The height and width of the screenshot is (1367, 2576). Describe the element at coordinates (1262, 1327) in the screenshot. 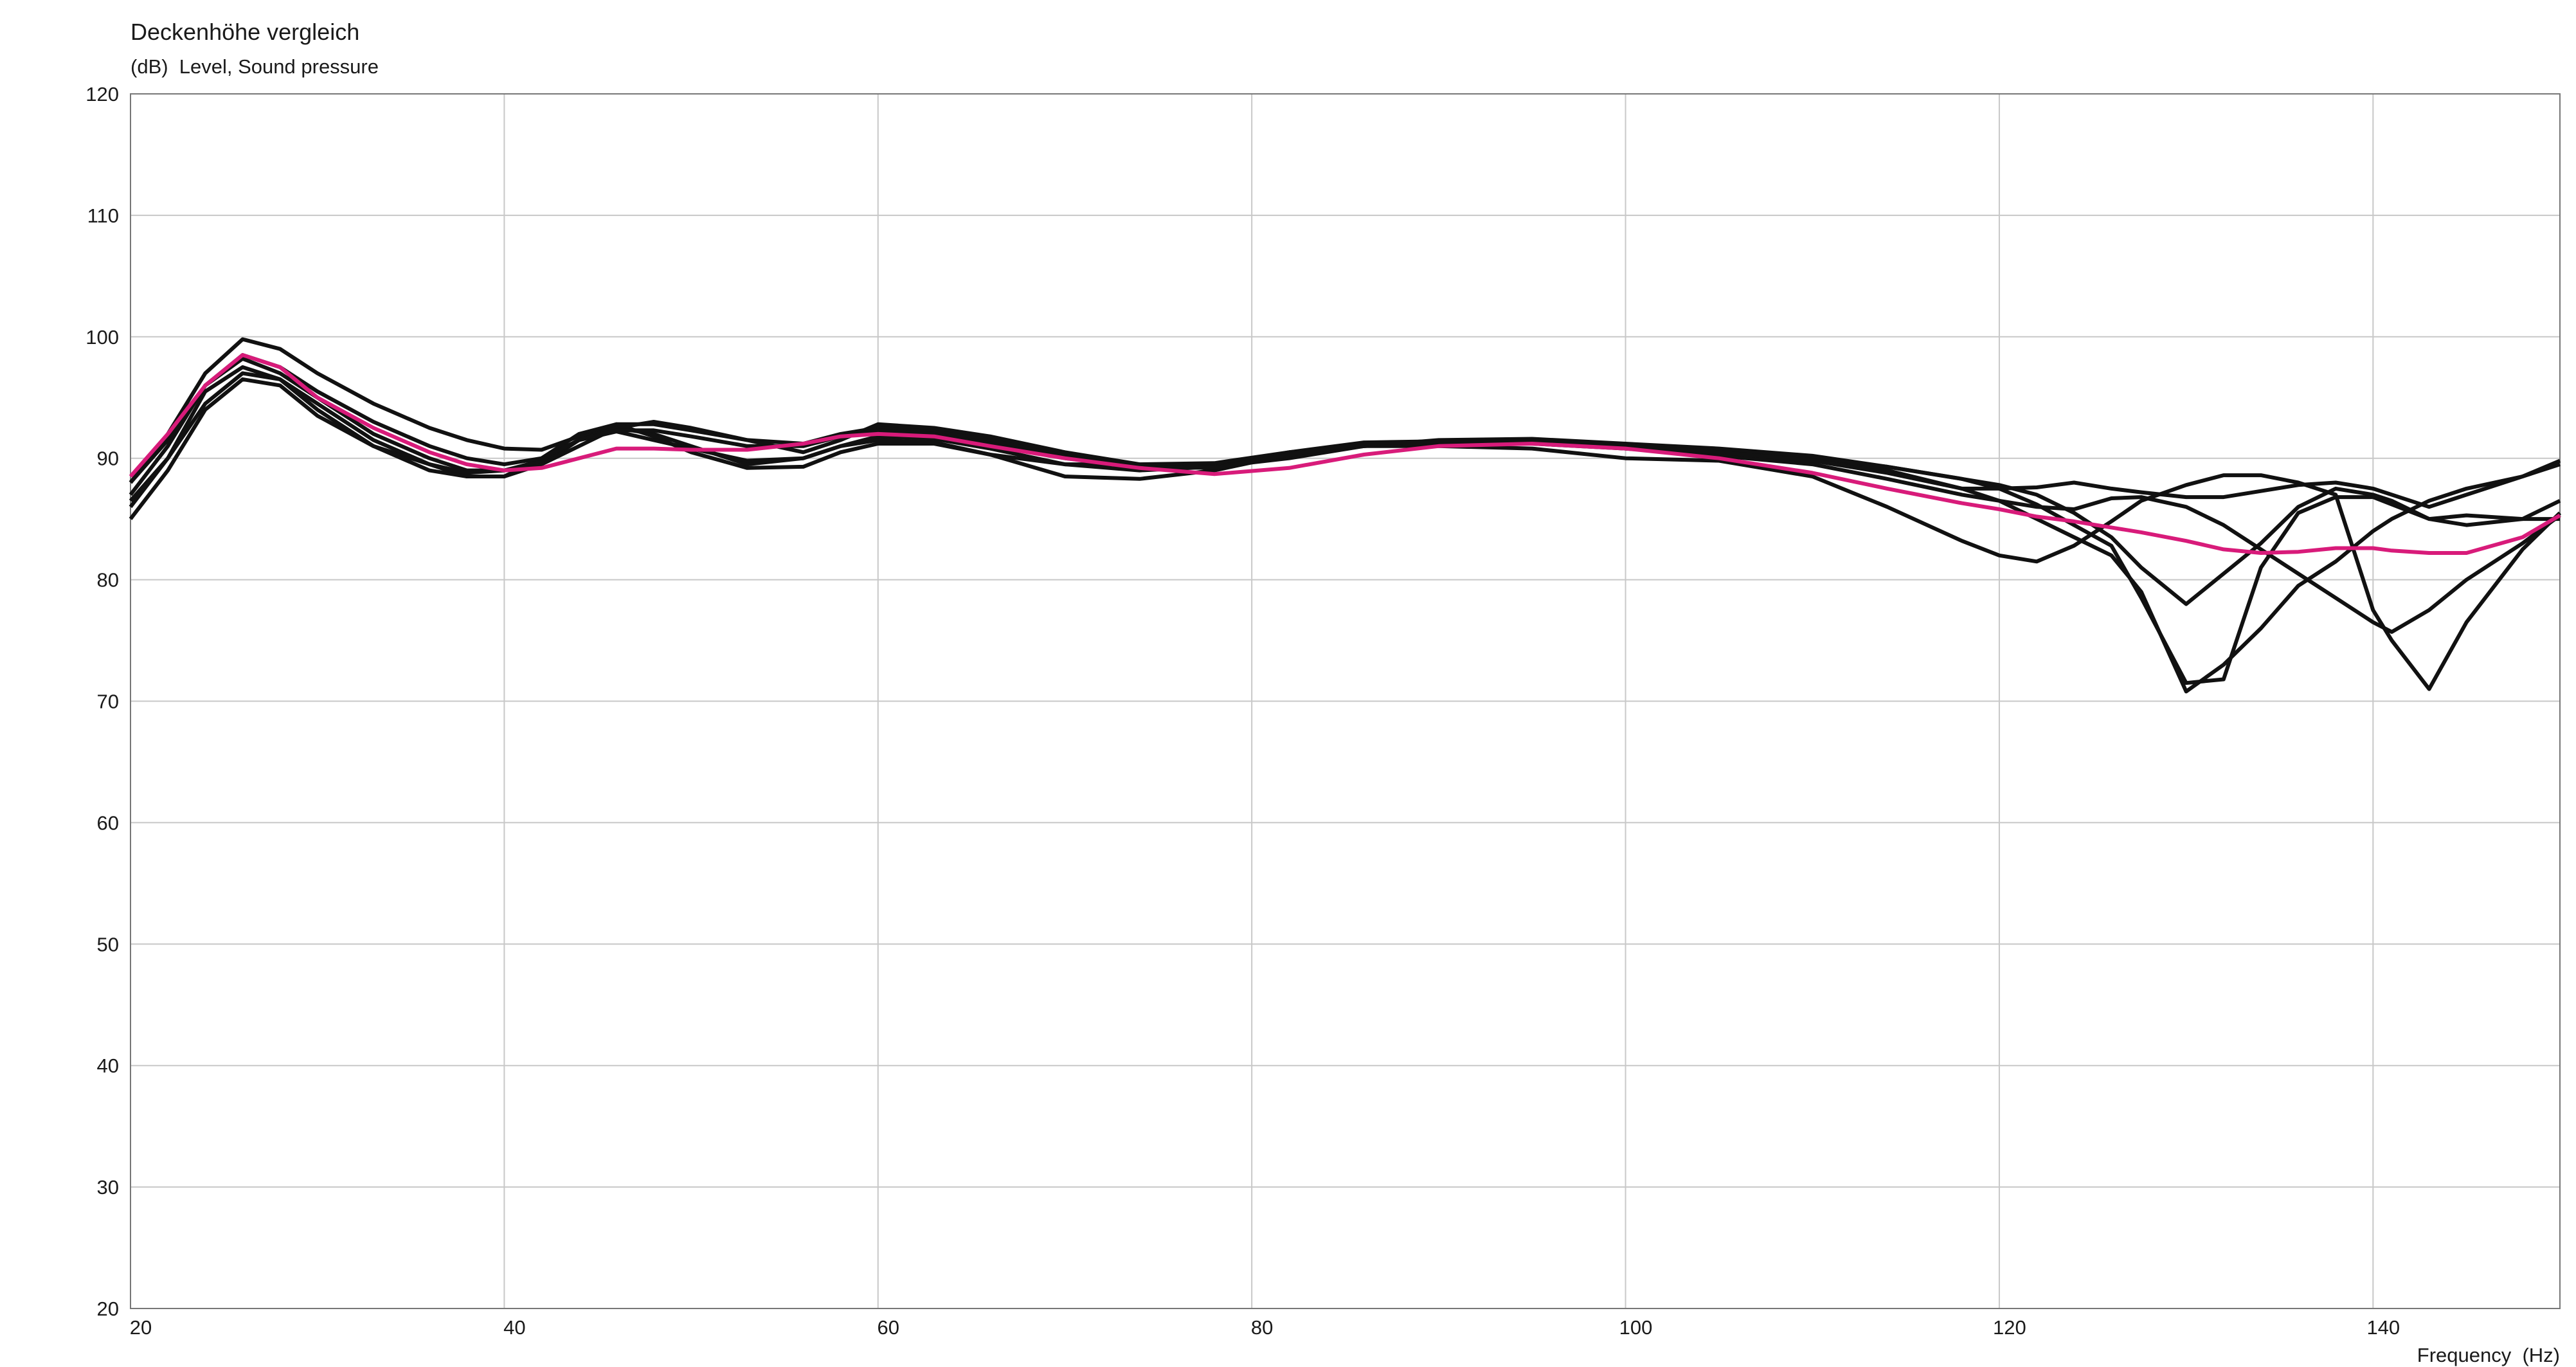

I see `x-tick-label: 80` at that location.